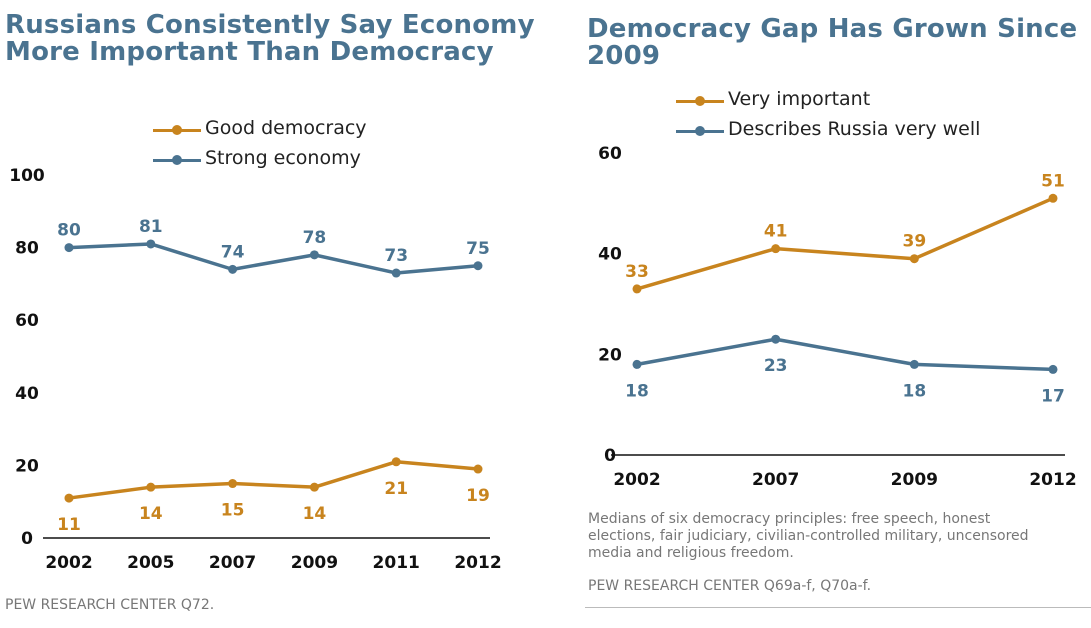 The image size is (1091, 628). What do you see at coordinates (776, 366) in the screenshot?
I see `data-label: 23` at bounding box center [776, 366].